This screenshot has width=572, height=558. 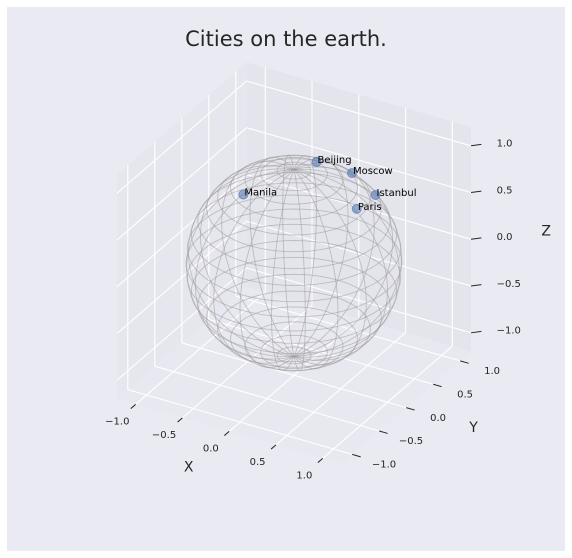 What do you see at coordinates (211, 448) in the screenshot?
I see `x-tick-label: 0.0` at bounding box center [211, 448].